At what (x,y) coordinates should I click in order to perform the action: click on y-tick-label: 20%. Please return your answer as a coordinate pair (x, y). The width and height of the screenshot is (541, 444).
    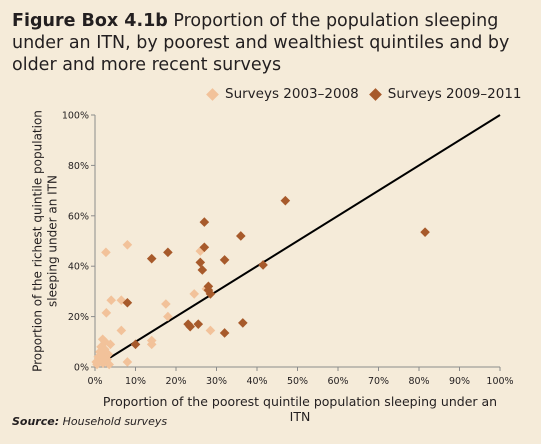
    Looking at the image, I should click on (78, 317).